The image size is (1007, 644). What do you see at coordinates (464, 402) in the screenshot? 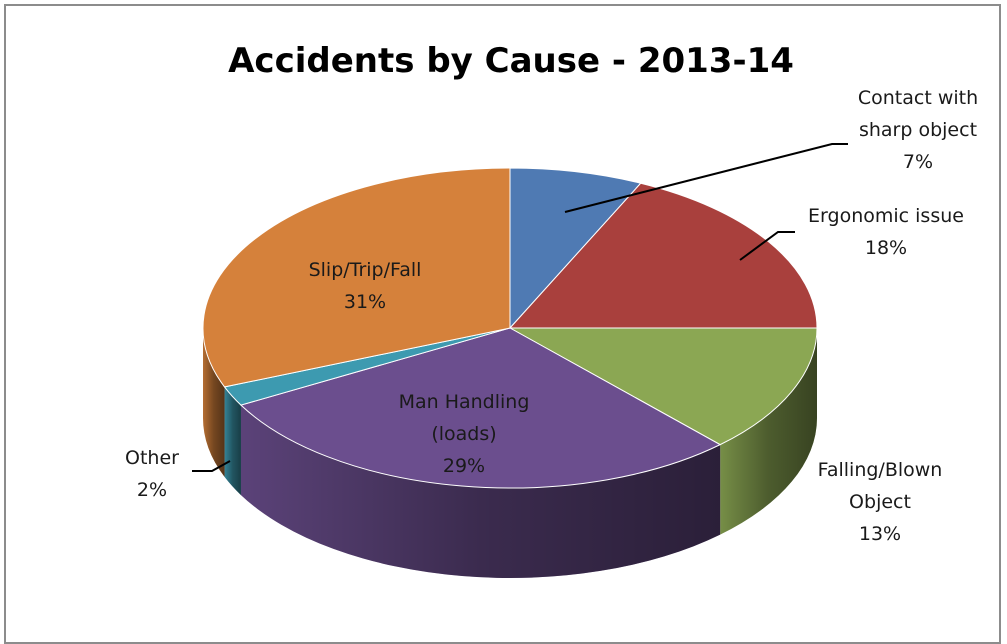
I see `slice-label-line: Man Handling` at bounding box center [464, 402].